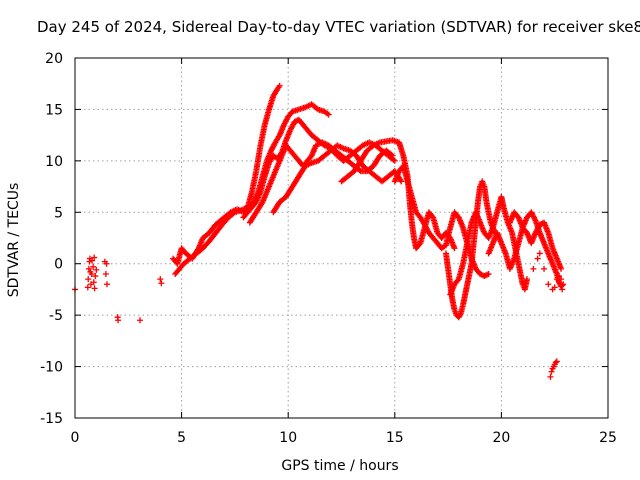  Describe the element at coordinates (51, 239) in the screenshot. I see `y-tick-labels: -15 -10 -5 0 5 10 15 20` at that location.